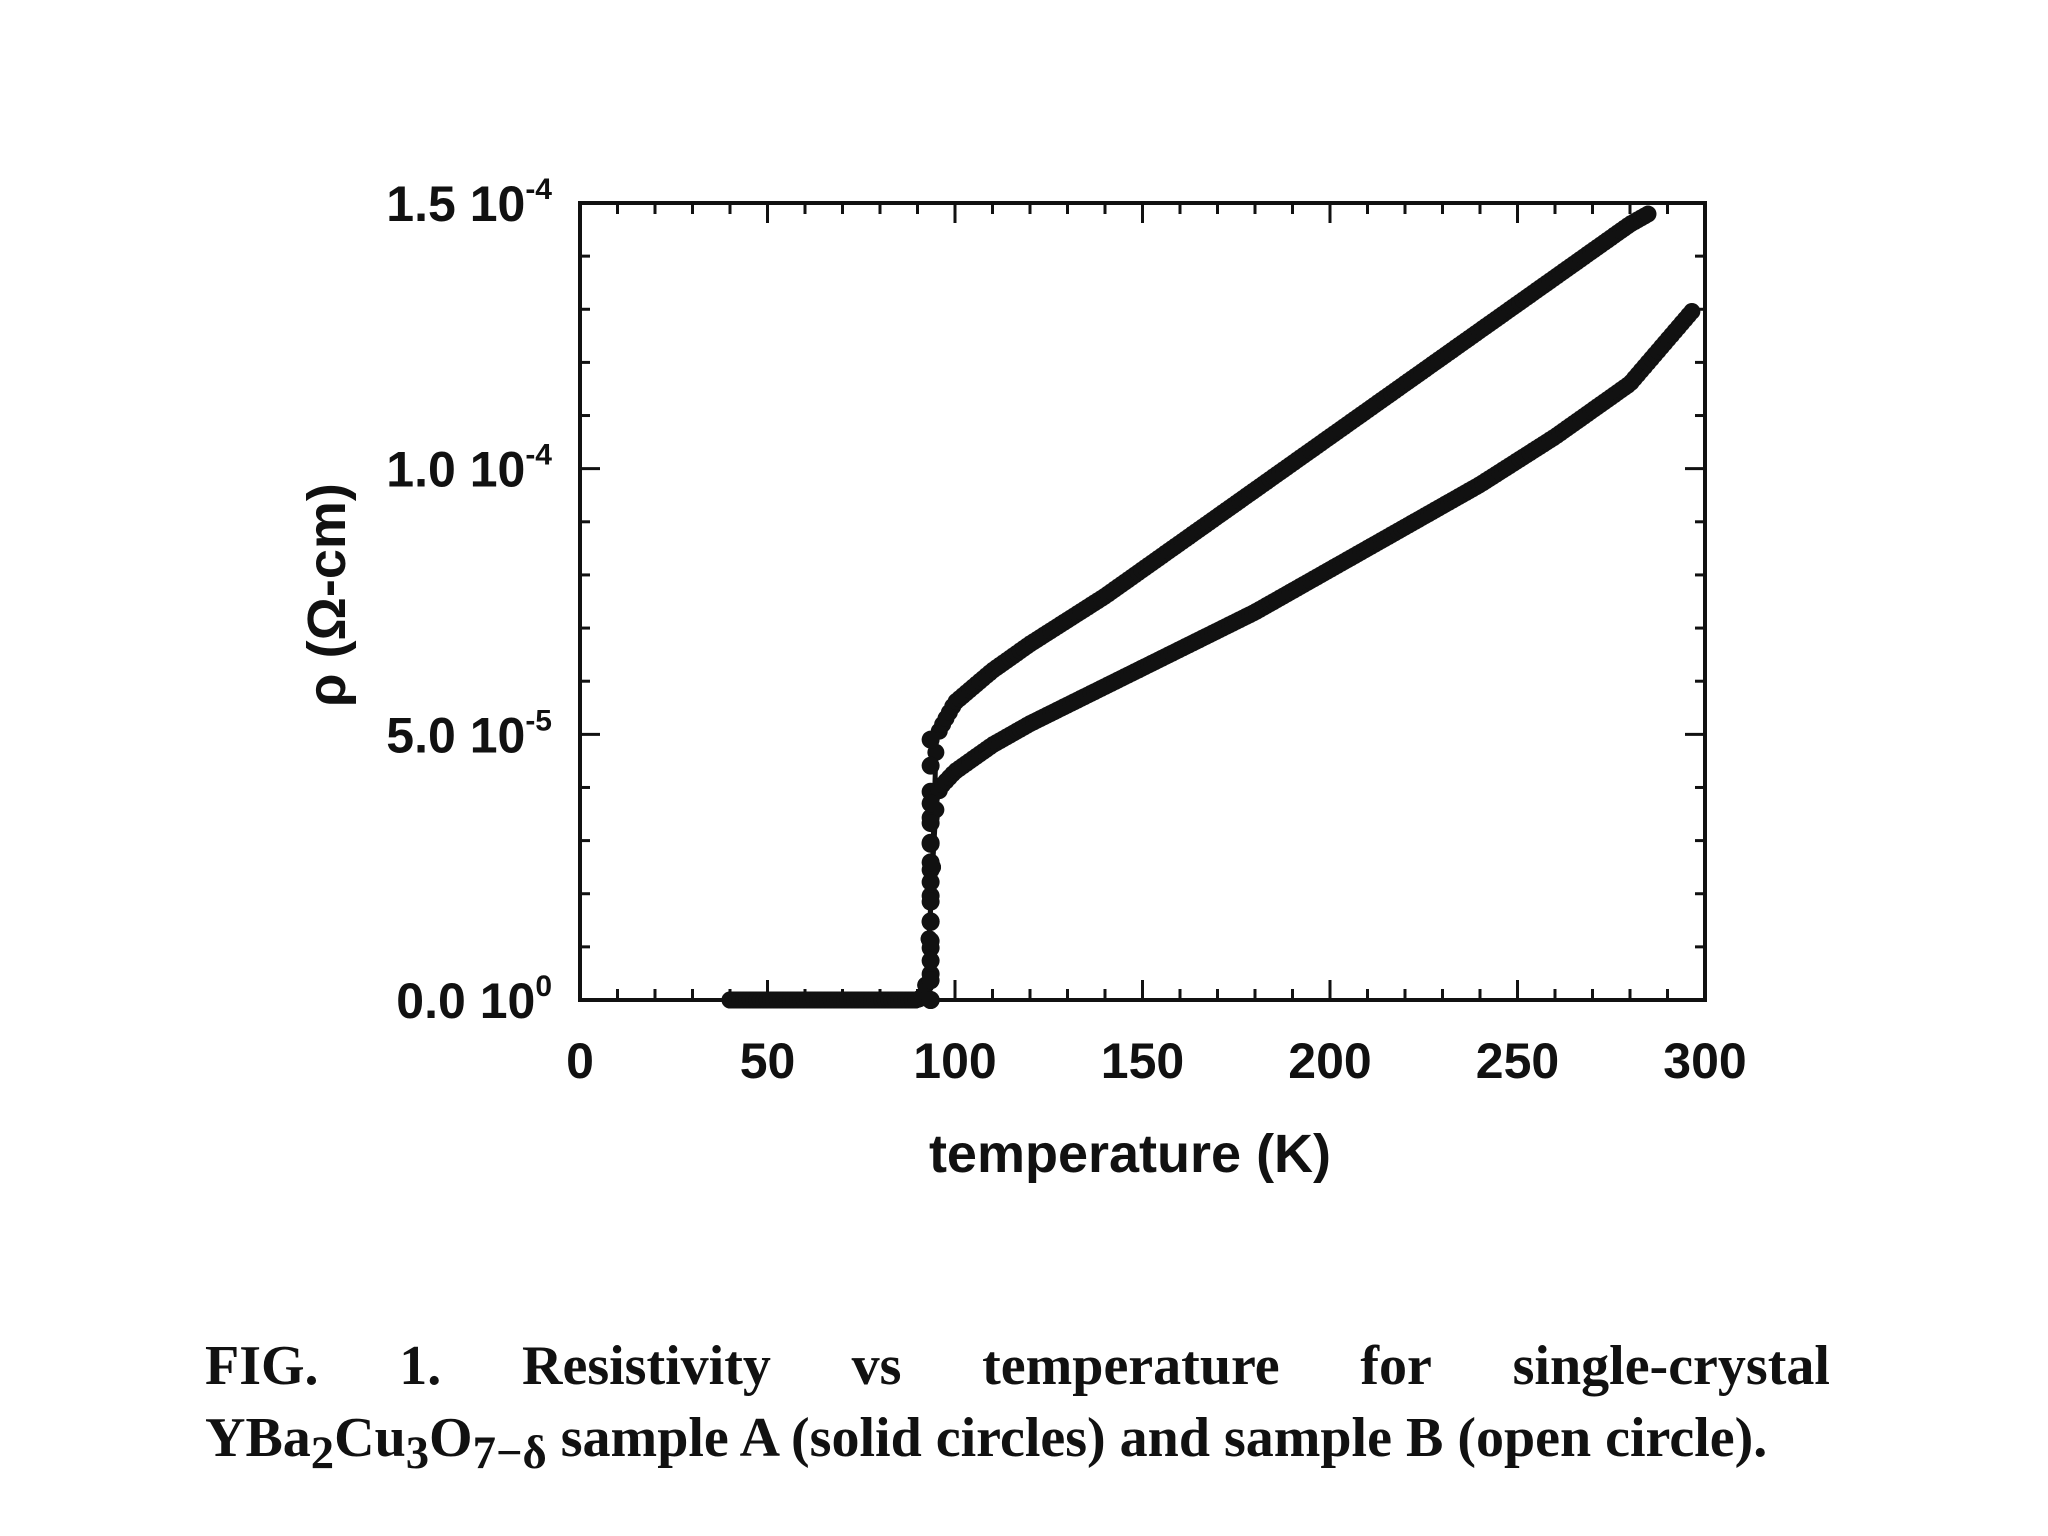 The width and height of the screenshot is (2048, 1536). I want to click on caption-word: vs, so click(876, 1366).